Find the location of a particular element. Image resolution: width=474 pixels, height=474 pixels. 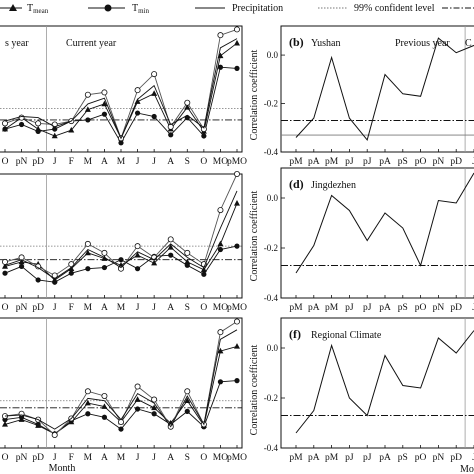

panel-d-y-axis-label: Correlation coefficient is located at coordinates (254, 235).